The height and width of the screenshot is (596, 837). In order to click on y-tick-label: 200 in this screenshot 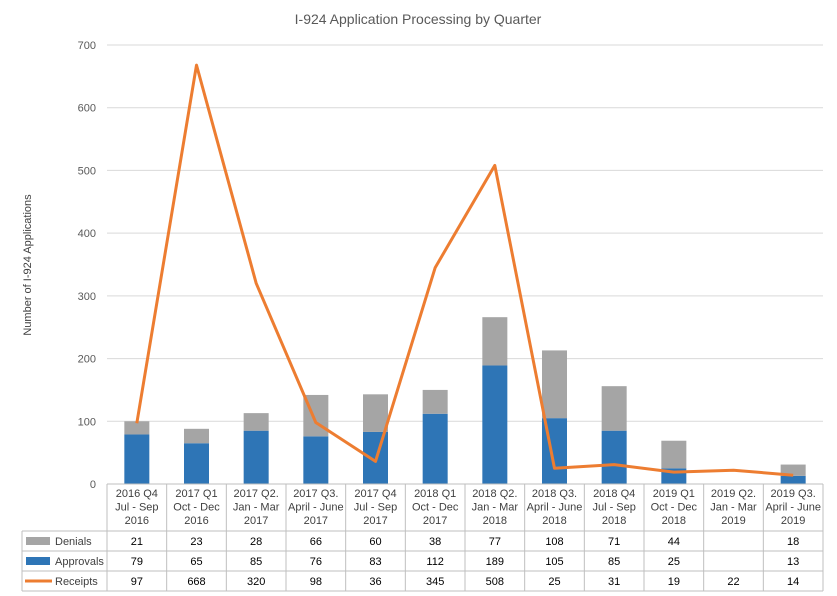, I will do `click(87, 360)`.